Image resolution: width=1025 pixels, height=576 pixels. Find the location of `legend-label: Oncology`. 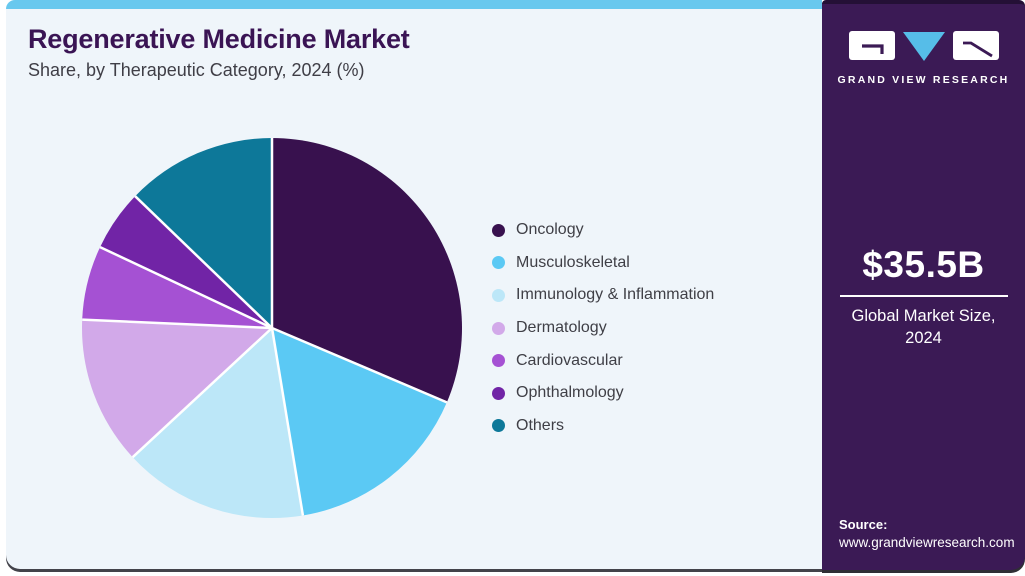

legend-label: Oncology is located at coordinates (550, 230).